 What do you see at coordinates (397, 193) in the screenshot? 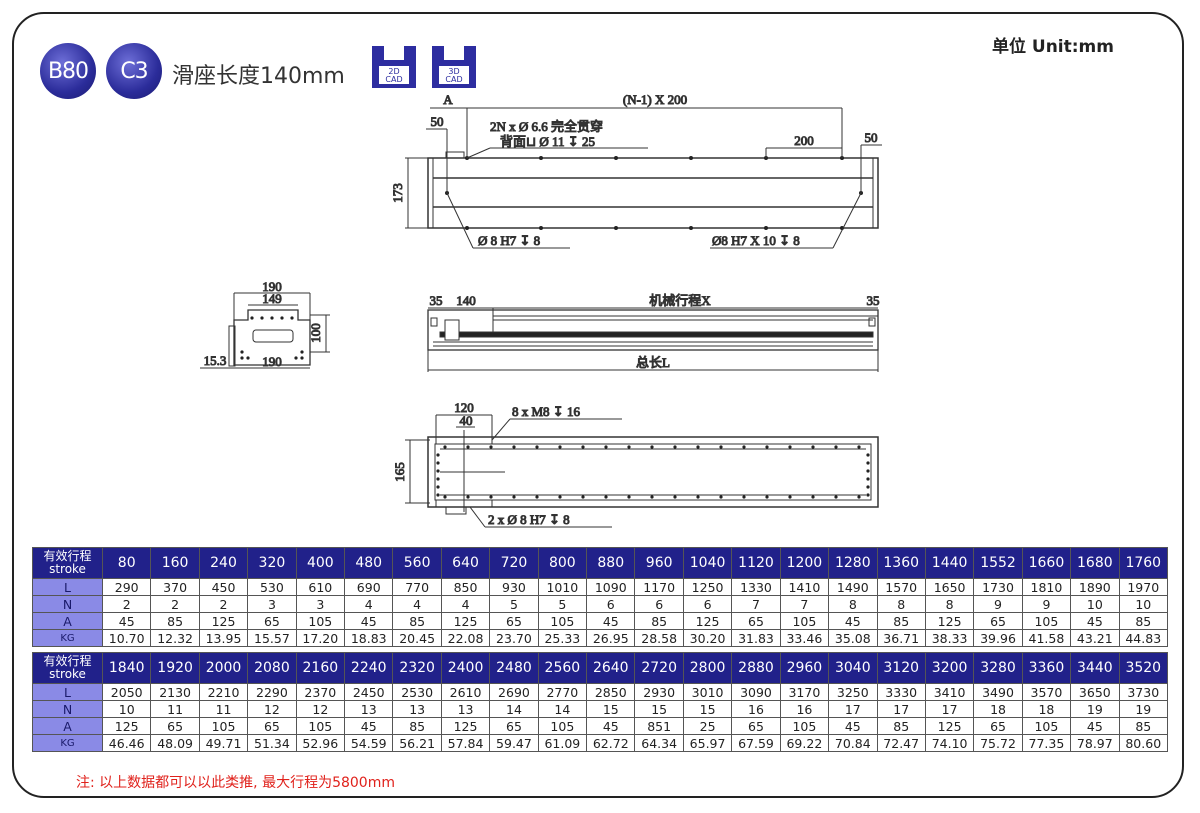
I see `height-173-dimension: 173` at bounding box center [397, 193].